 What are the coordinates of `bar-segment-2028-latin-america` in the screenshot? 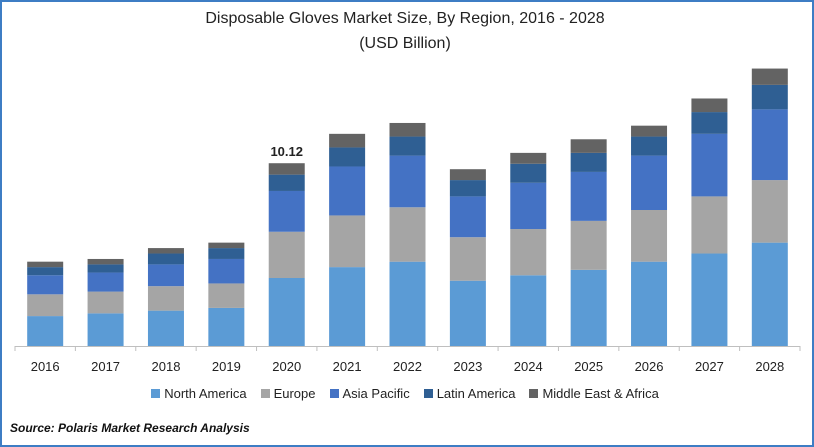 It's located at (769, 97).